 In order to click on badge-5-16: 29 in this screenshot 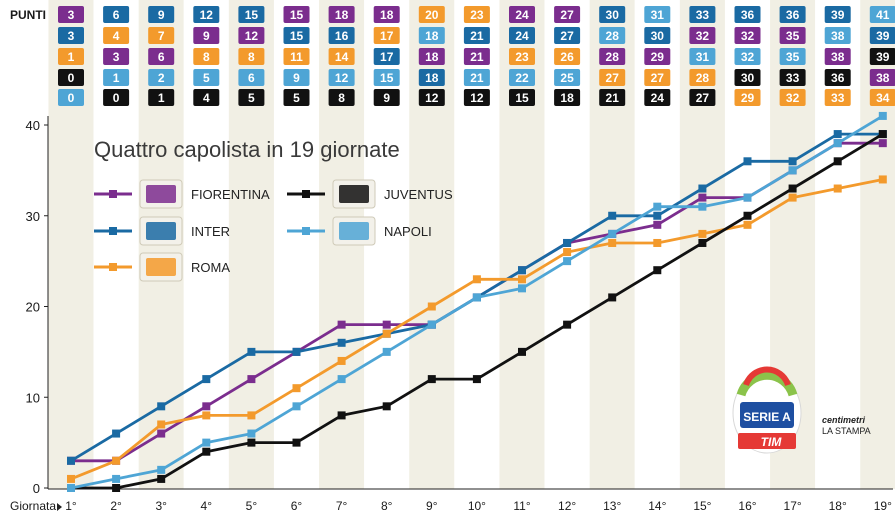, I will do `click(747, 97)`.